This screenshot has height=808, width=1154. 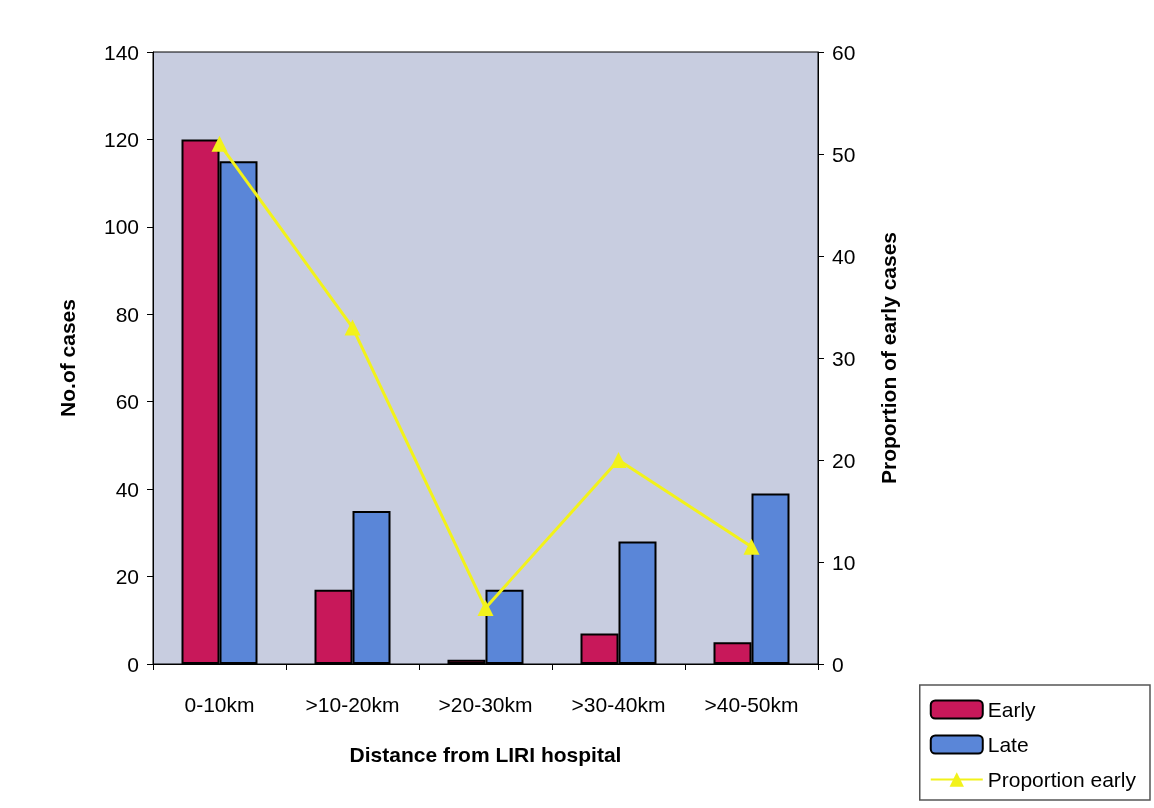 I want to click on legend-label: Proportion early, so click(x=1062, y=779).